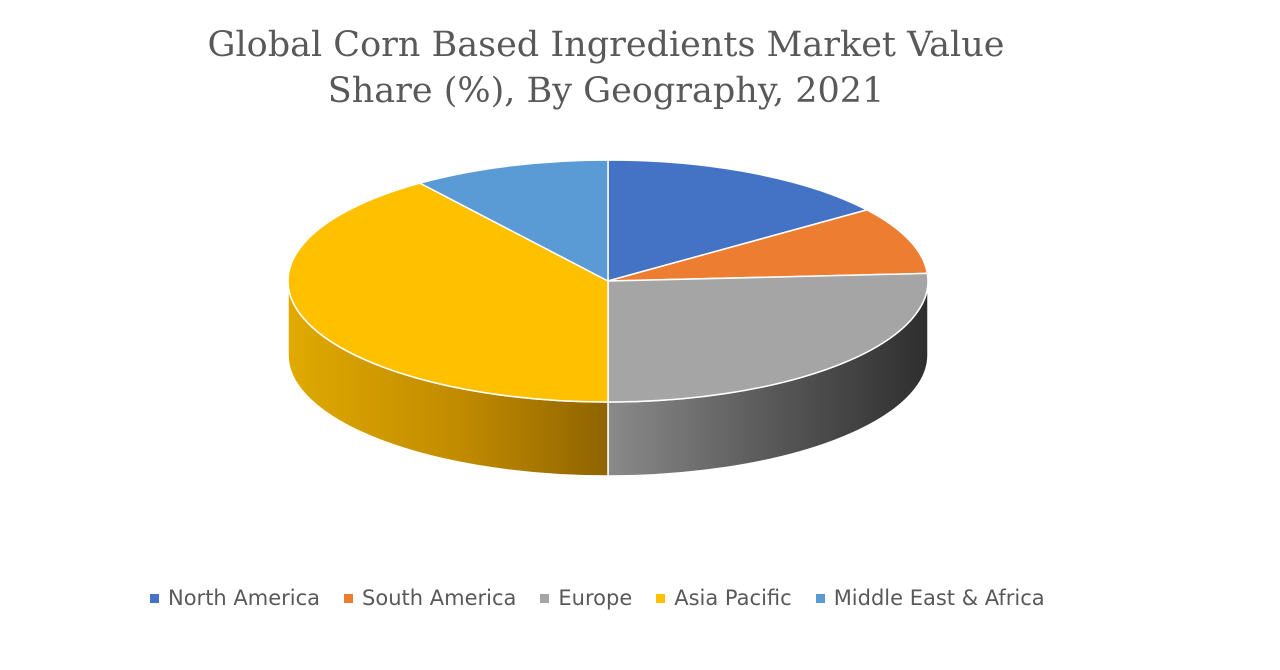 The image size is (1280, 670). I want to click on legend-label: Asia Pacific, so click(733, 598).